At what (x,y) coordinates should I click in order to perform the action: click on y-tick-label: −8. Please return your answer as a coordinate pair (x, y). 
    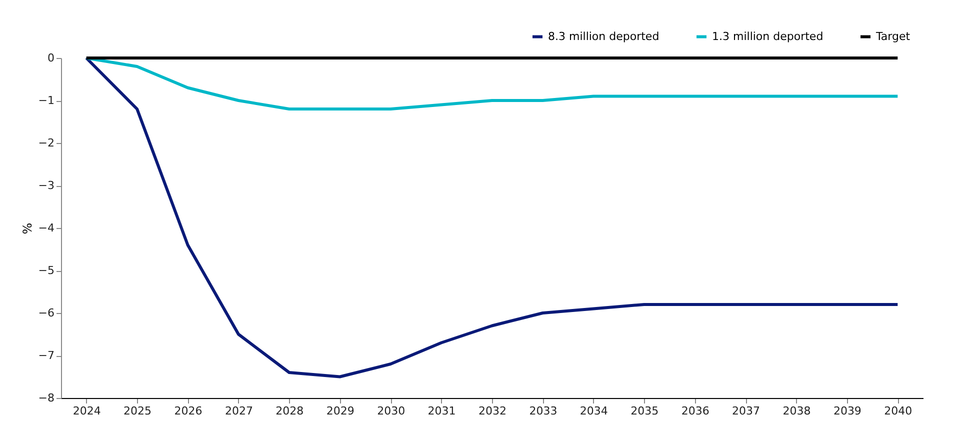
    Looking at the image, I should click on (46, 398).